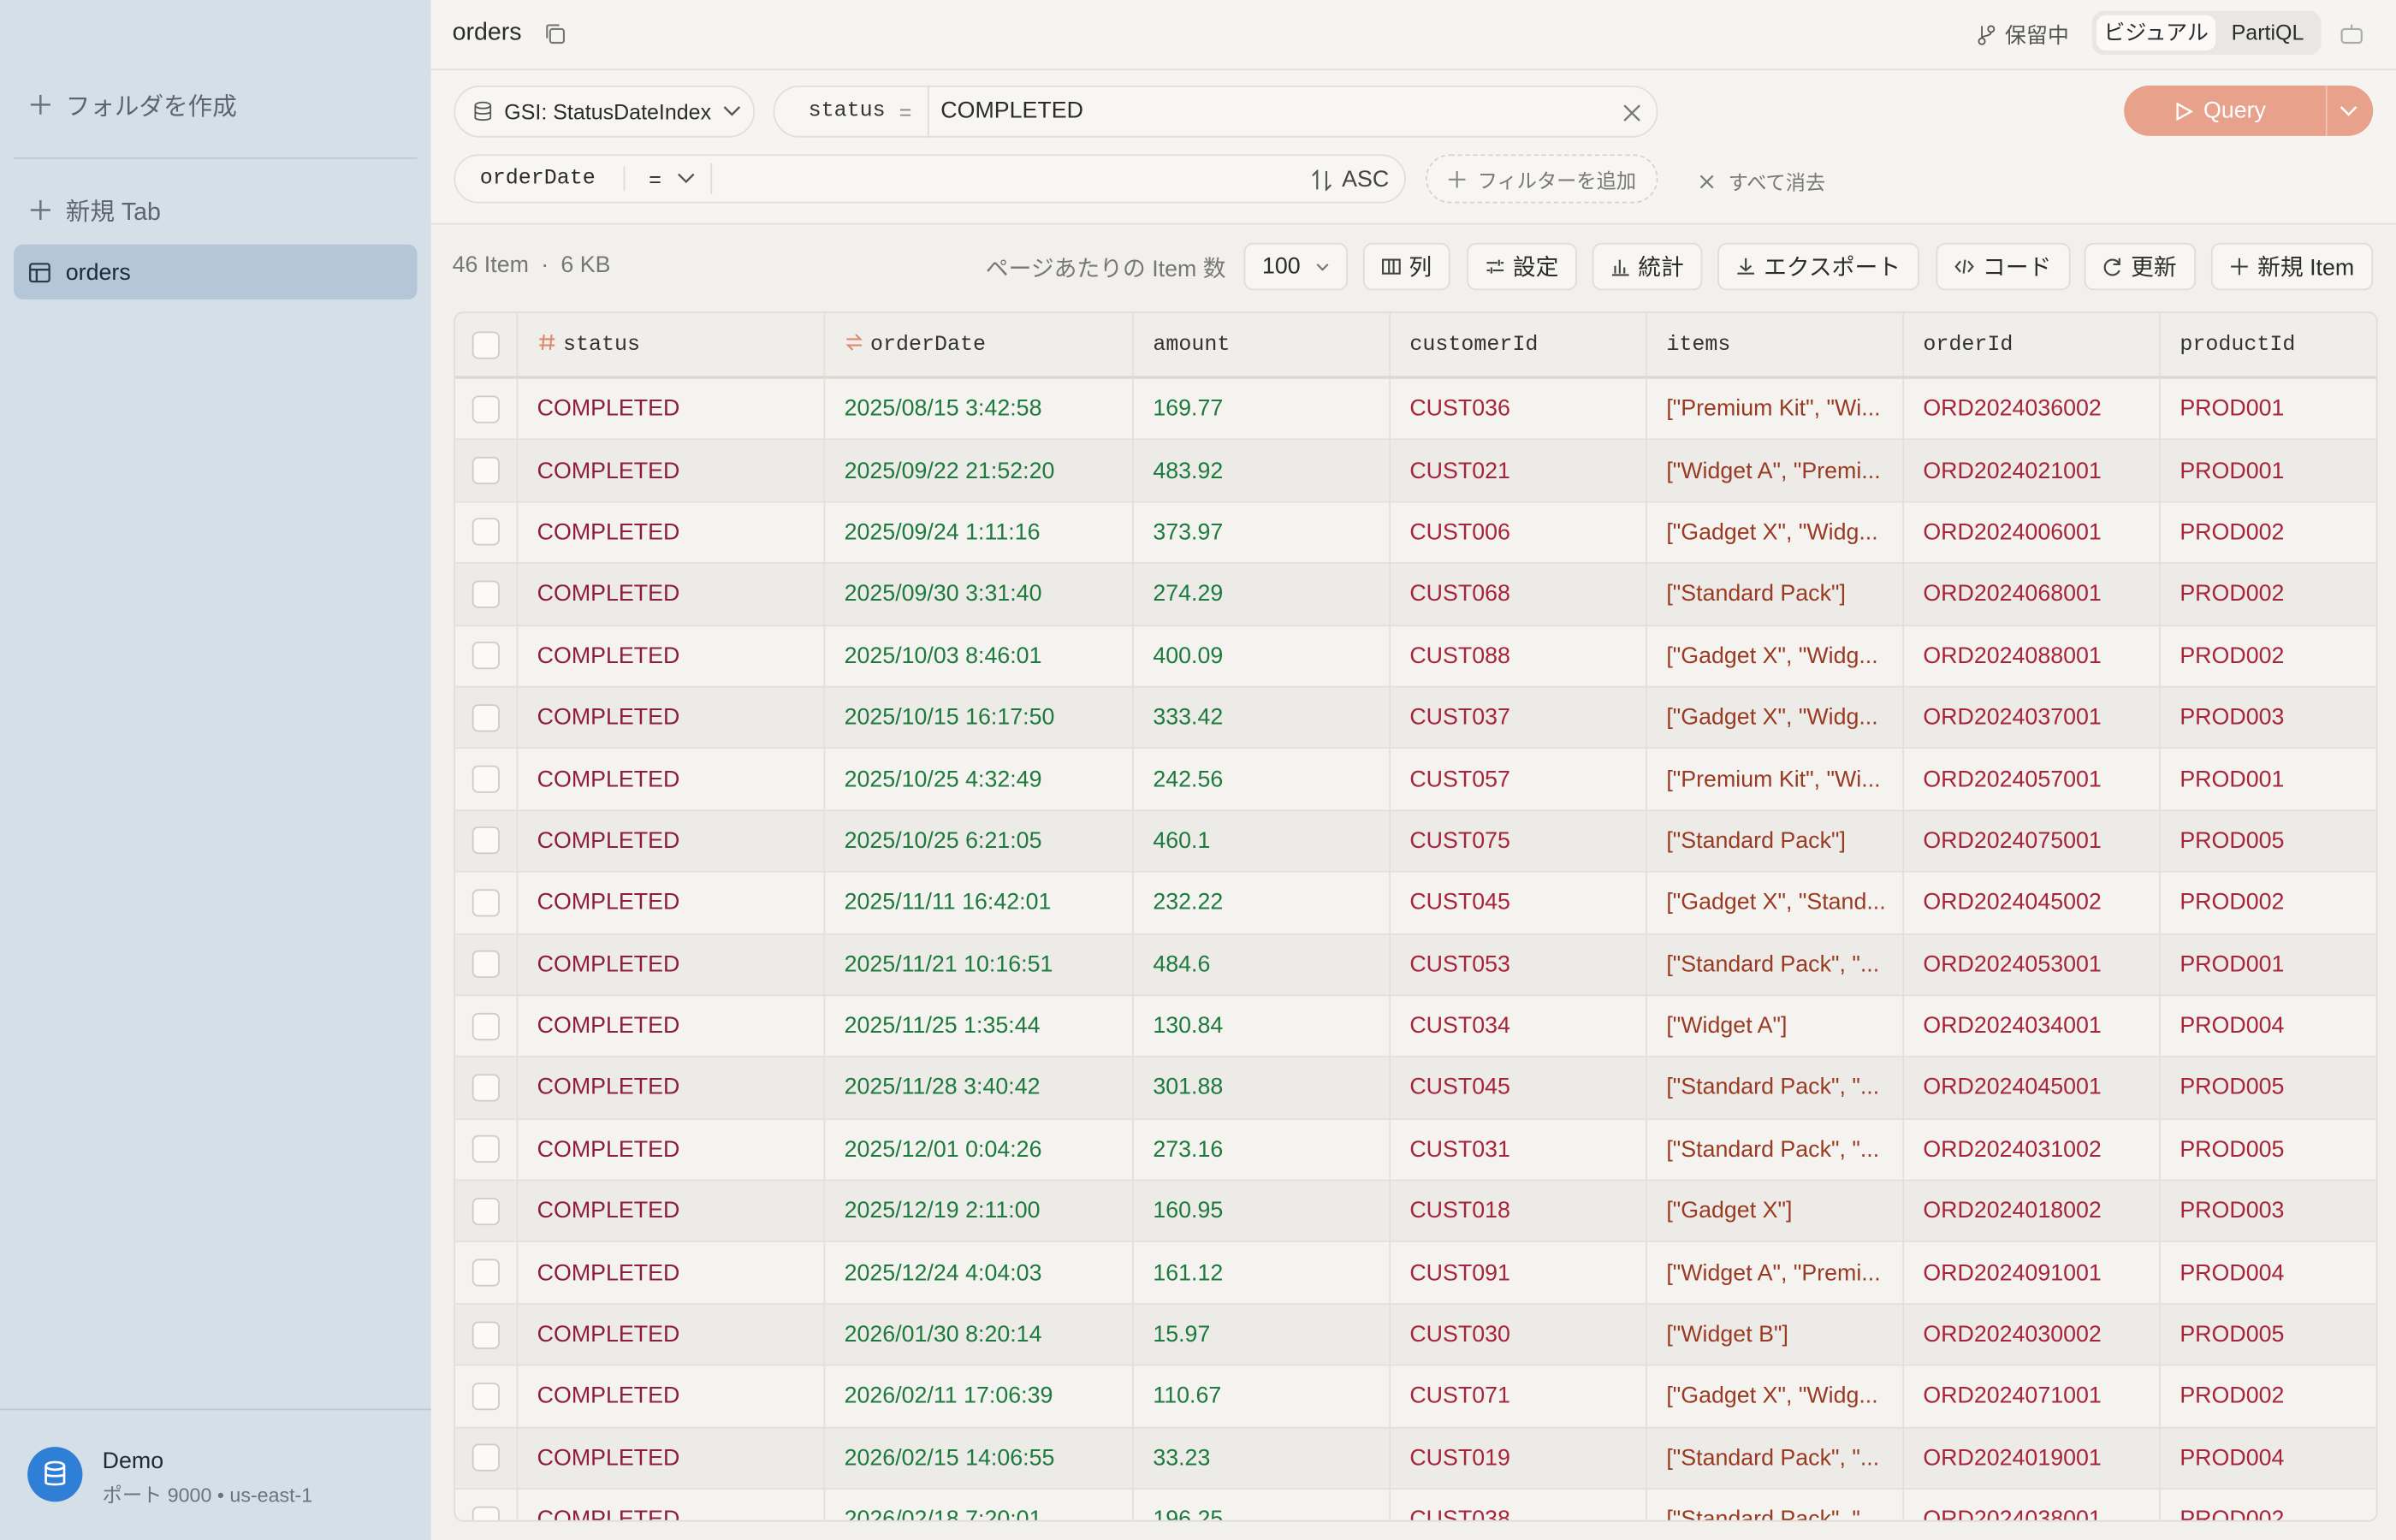 Image resolution: width=2396 pixels, height=1540 pixels. I want to click on select-all-cell, so click(486, 346).